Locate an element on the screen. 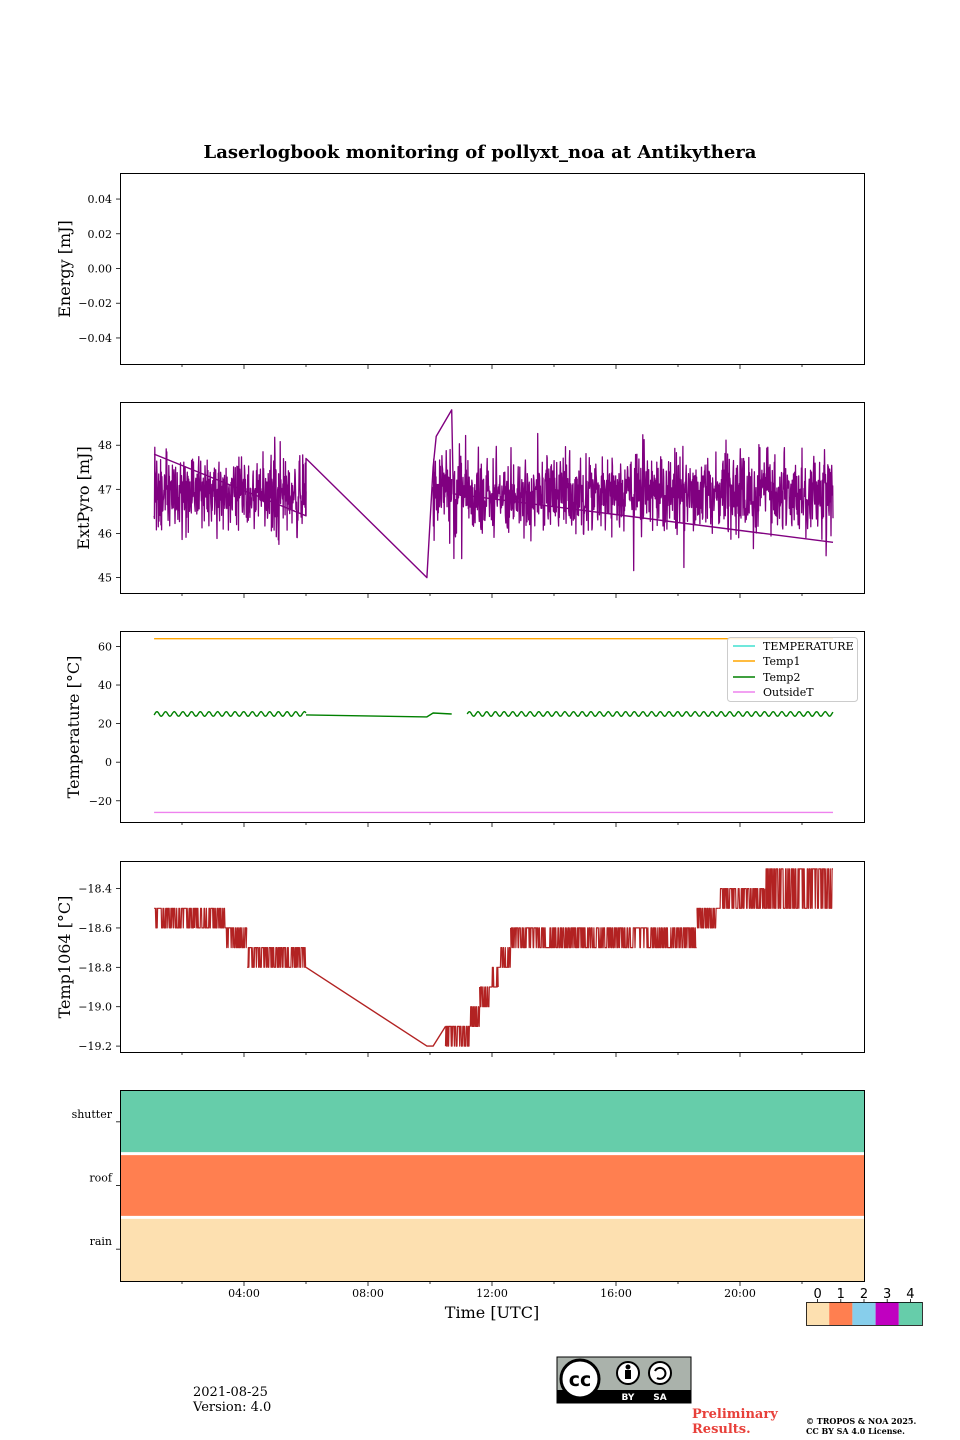 This screenshot has width=960, height=1440. cc-sa-text: SA is located at coordinates (659, 1398).